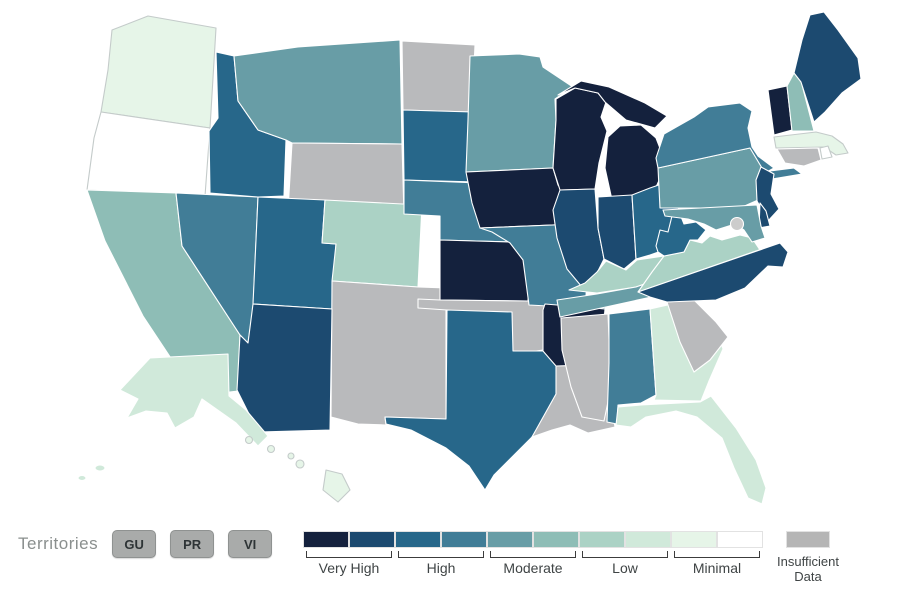 This screenshot has height=594, width=897. What do you see at coordinates (826, 152) in the screenshot?
I see `state-RI` at bounding box center [826, 152].